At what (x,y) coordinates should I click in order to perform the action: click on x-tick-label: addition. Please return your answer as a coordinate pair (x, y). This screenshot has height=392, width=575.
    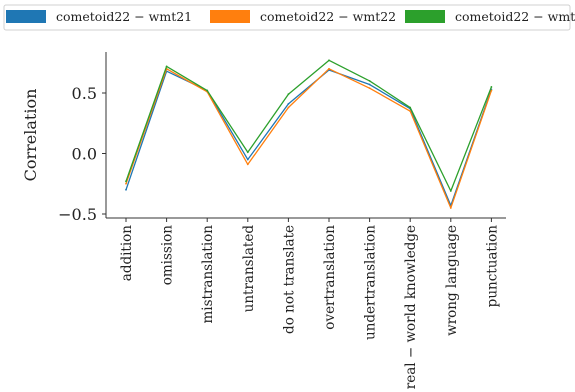
    Looking at the image, I should click on (127, 253).